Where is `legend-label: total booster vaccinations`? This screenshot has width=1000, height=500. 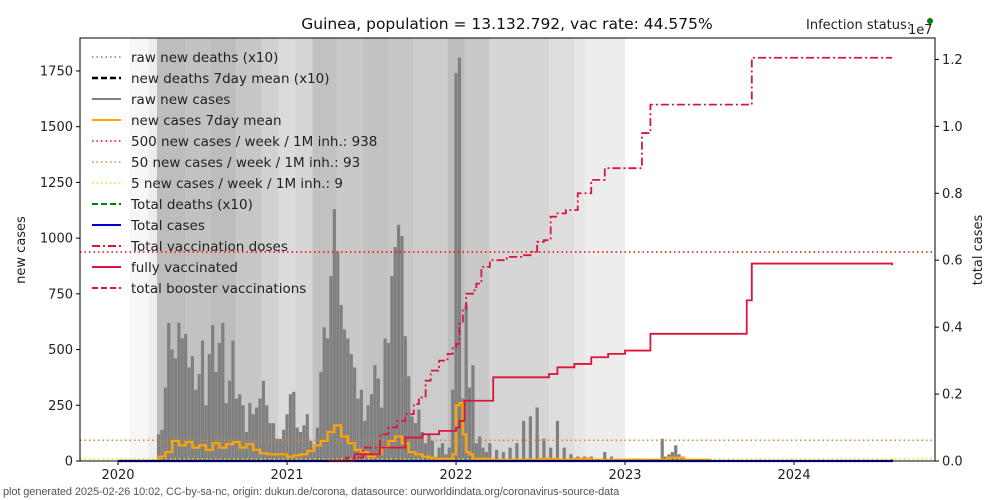 legend-label: total booster vaccinations is located at coordinates (218, 289).